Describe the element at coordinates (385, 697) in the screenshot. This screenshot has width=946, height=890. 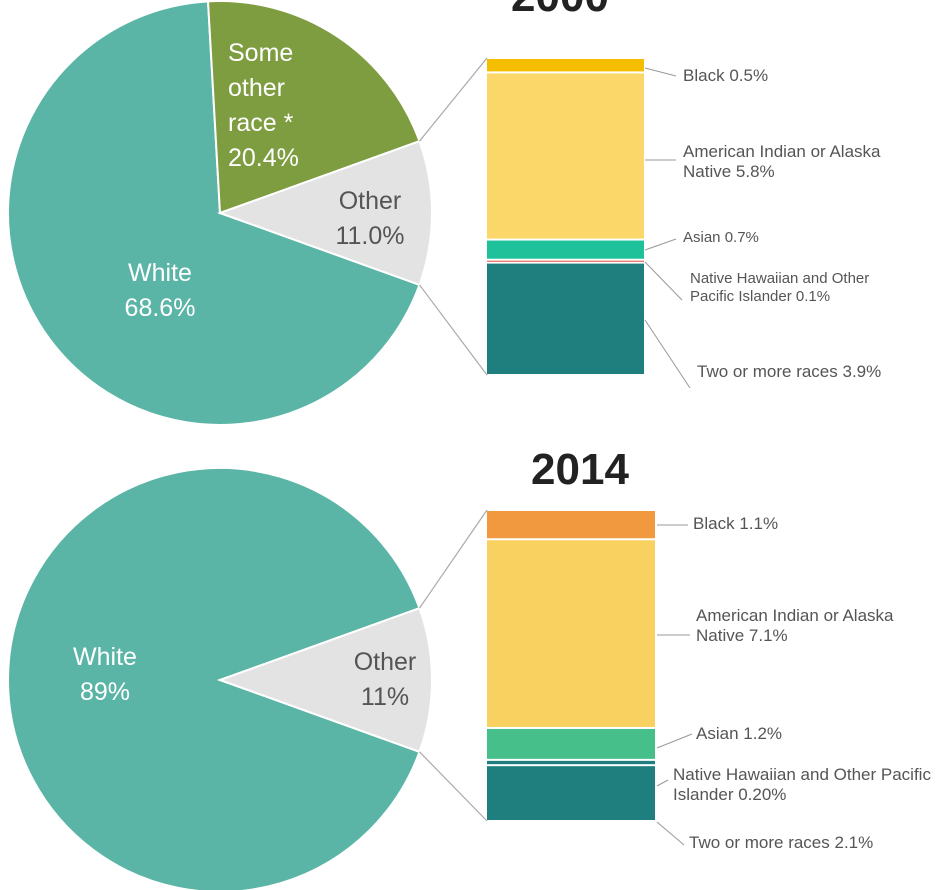
I see `slice-value: 11%` at that location.